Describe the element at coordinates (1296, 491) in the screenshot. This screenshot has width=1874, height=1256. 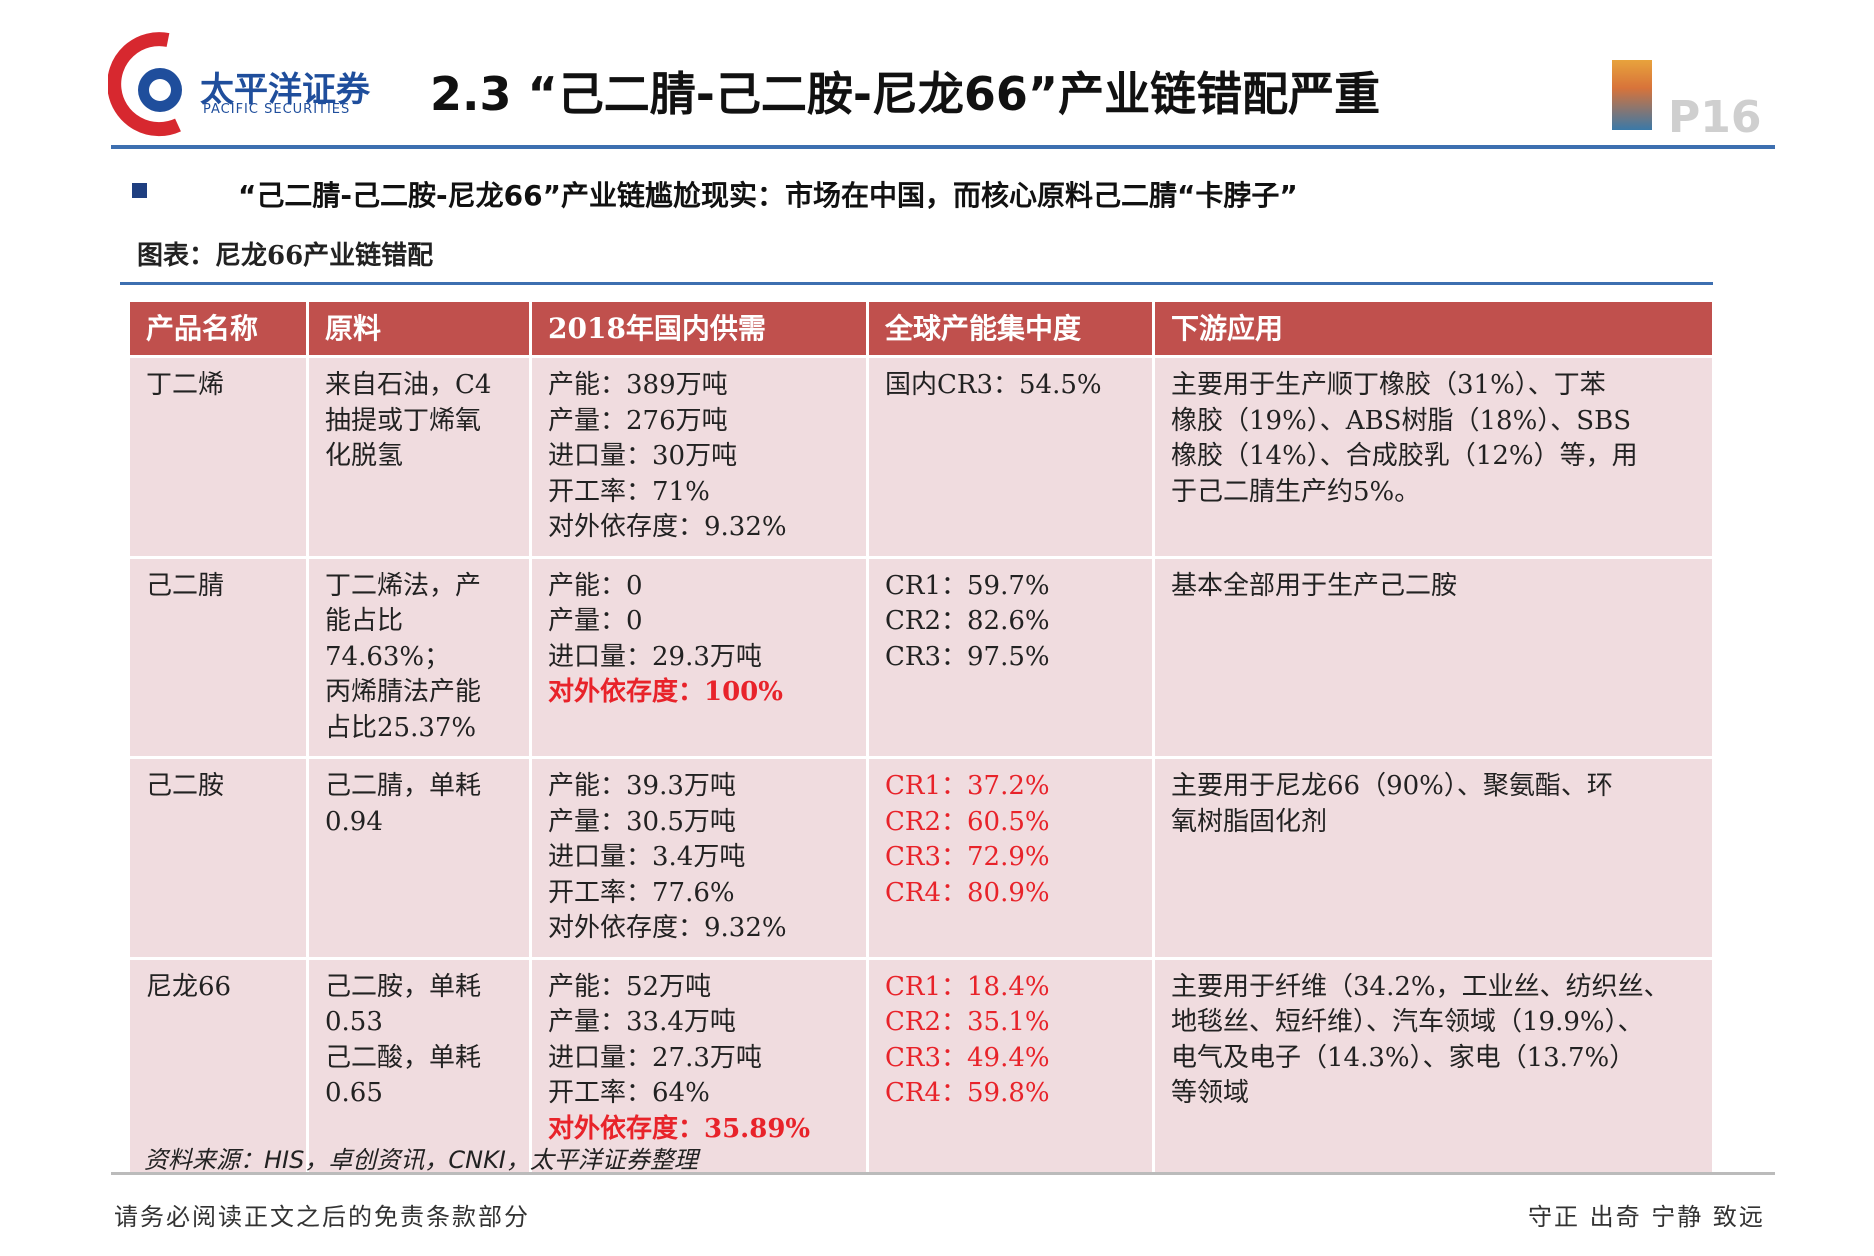
I see `cell-line: 于己二腈生产约5%。` at that location.